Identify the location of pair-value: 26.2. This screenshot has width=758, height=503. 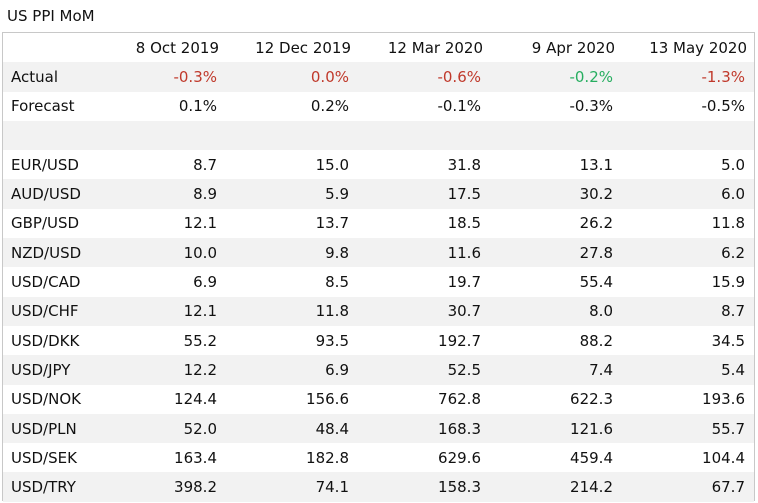
(596, 223).